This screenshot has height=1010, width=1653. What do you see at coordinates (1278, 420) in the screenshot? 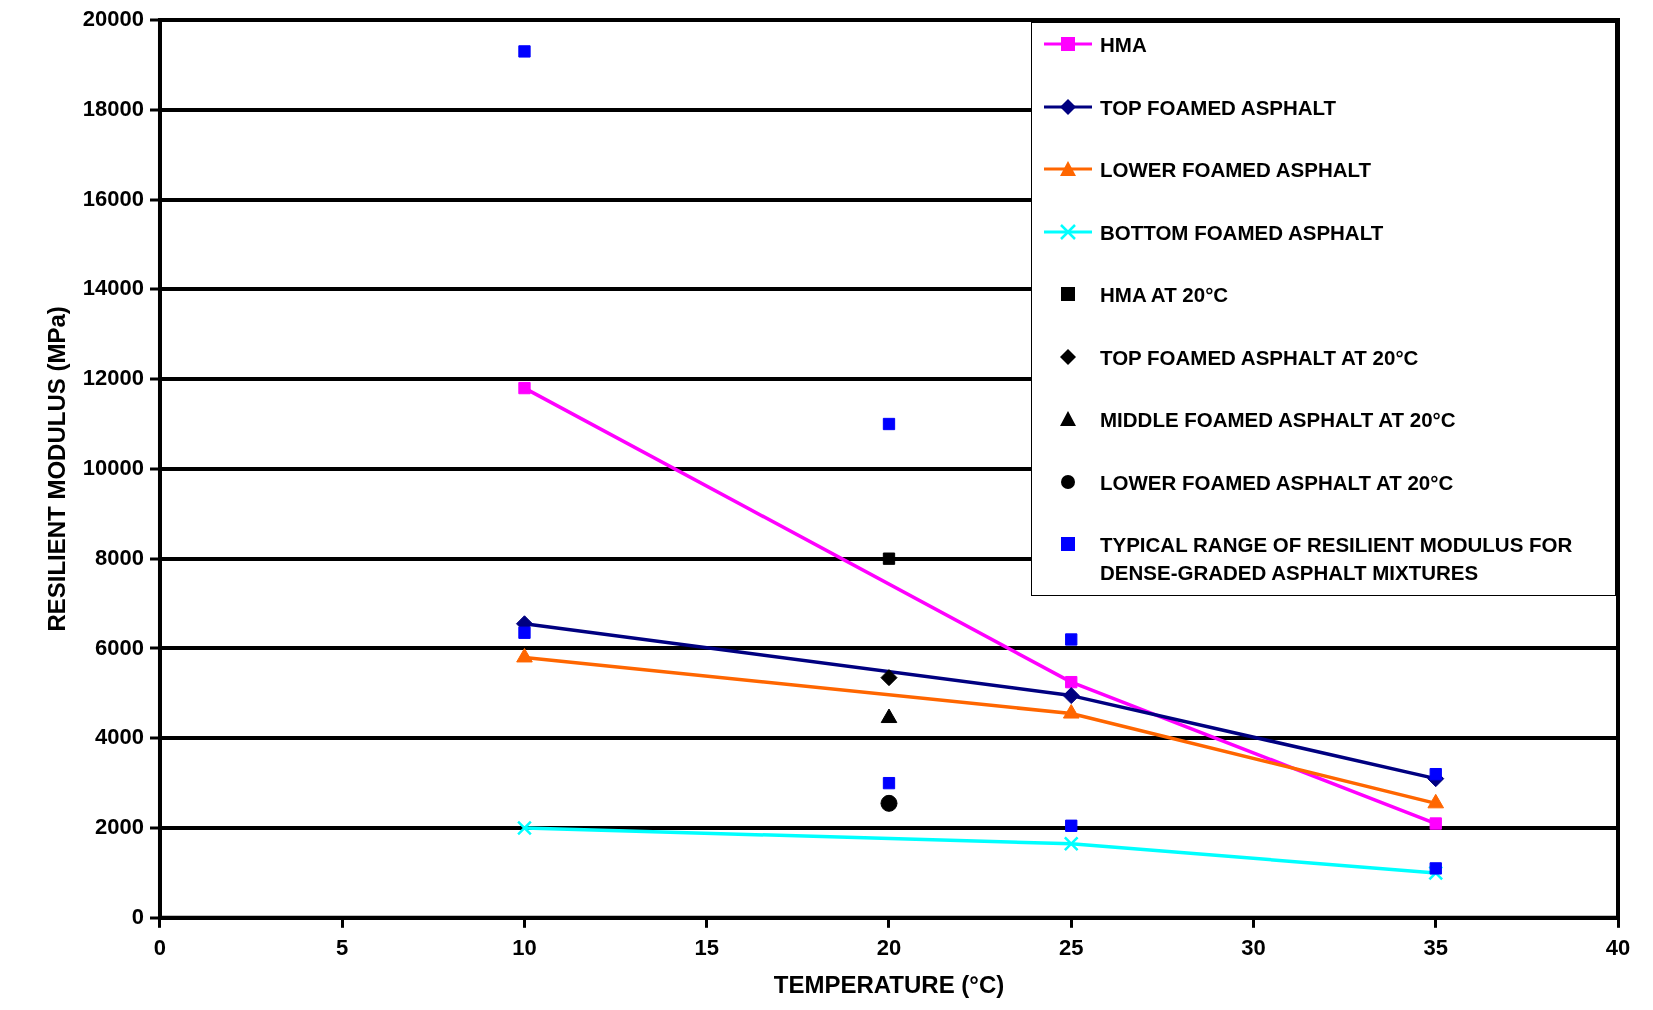
I see `legend-label: MIDDLE FOAMED ASPHALT AT 20°C` at bounding box center [1278, 420].